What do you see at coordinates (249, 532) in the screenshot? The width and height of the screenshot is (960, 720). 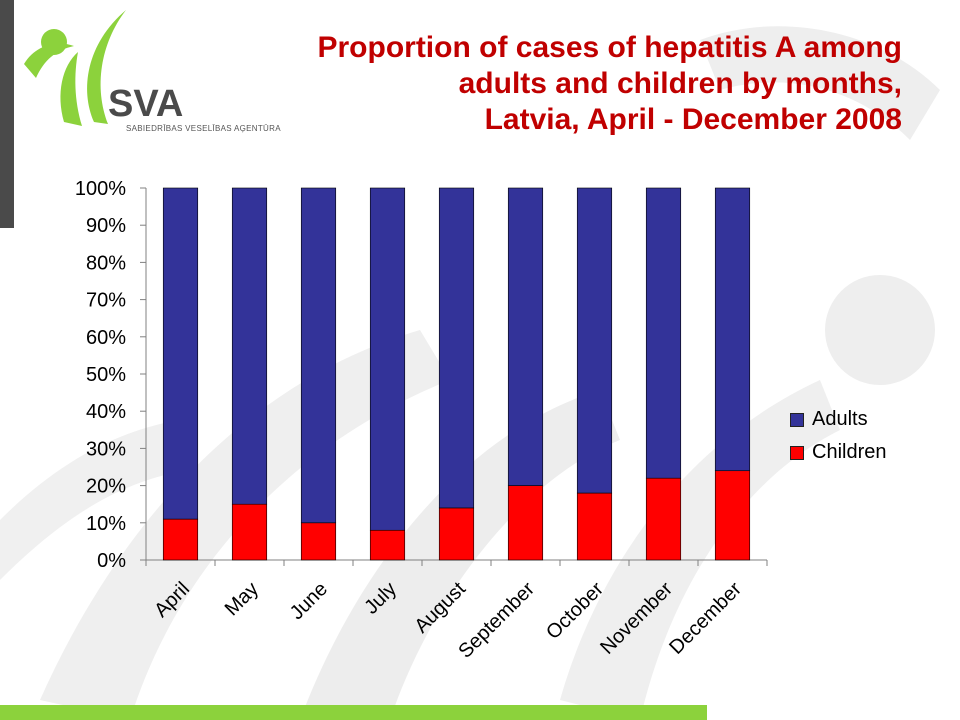 I see `bar-children-may` at bounding box center [249, 532].